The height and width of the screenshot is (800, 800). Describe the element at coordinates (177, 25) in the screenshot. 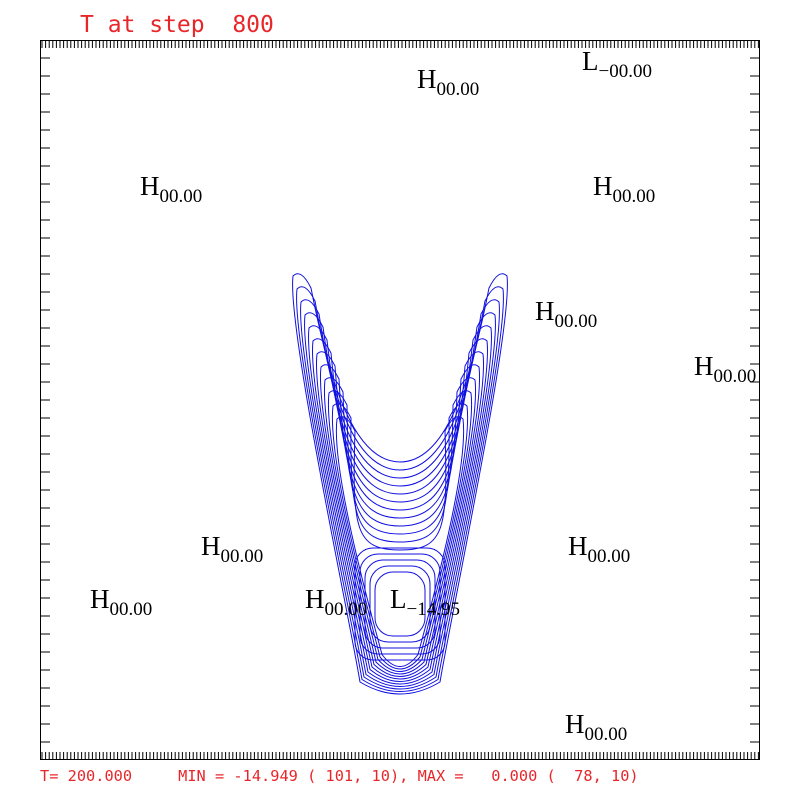

I see `plot-title: T at step 800` at that location.